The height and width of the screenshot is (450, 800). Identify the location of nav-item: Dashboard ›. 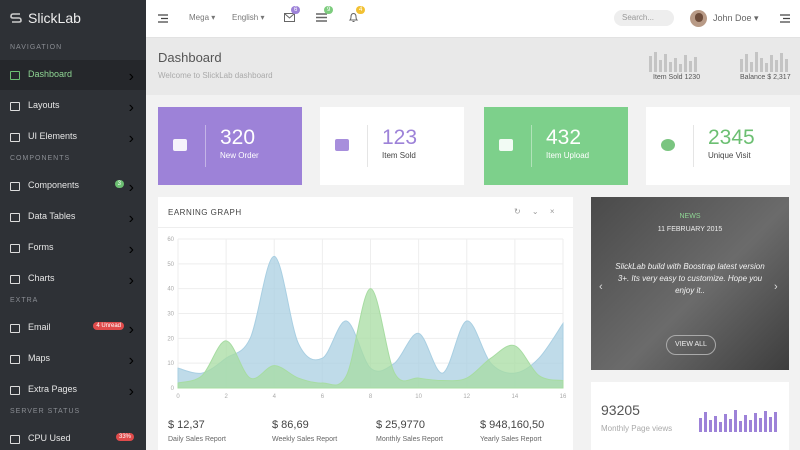
(73, 75).